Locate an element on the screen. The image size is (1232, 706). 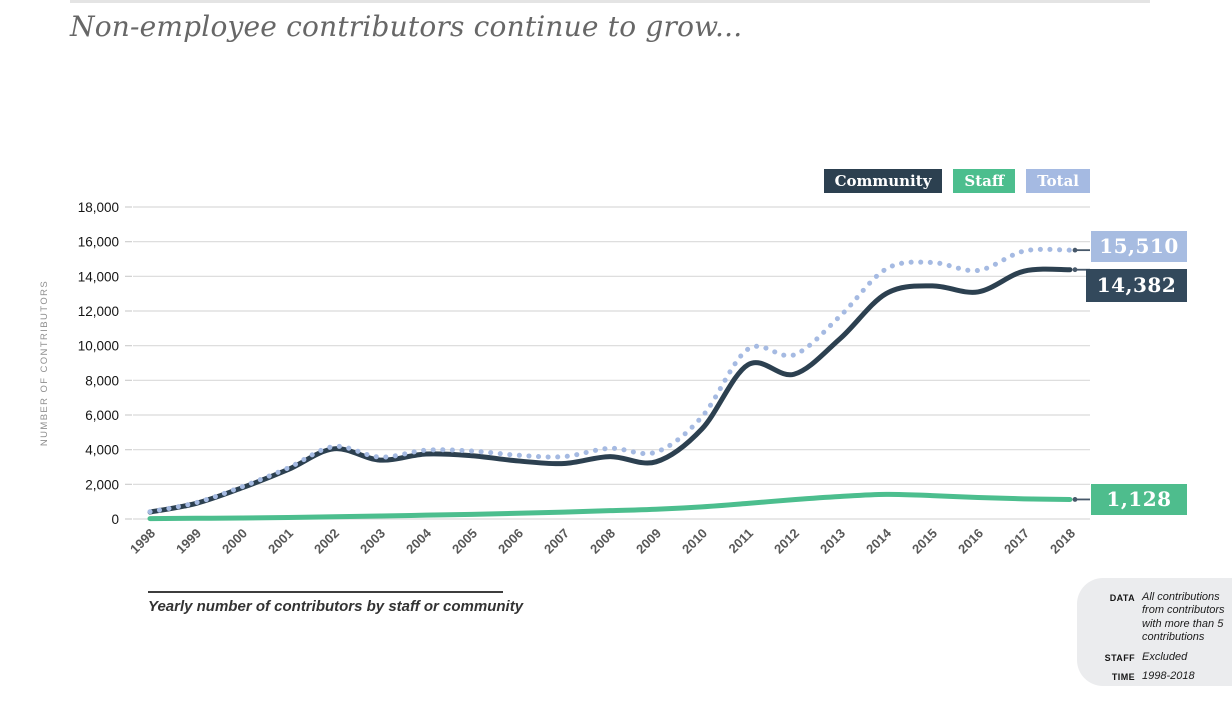
x-tick-label: 2008 is located at coordinates (602, 541).